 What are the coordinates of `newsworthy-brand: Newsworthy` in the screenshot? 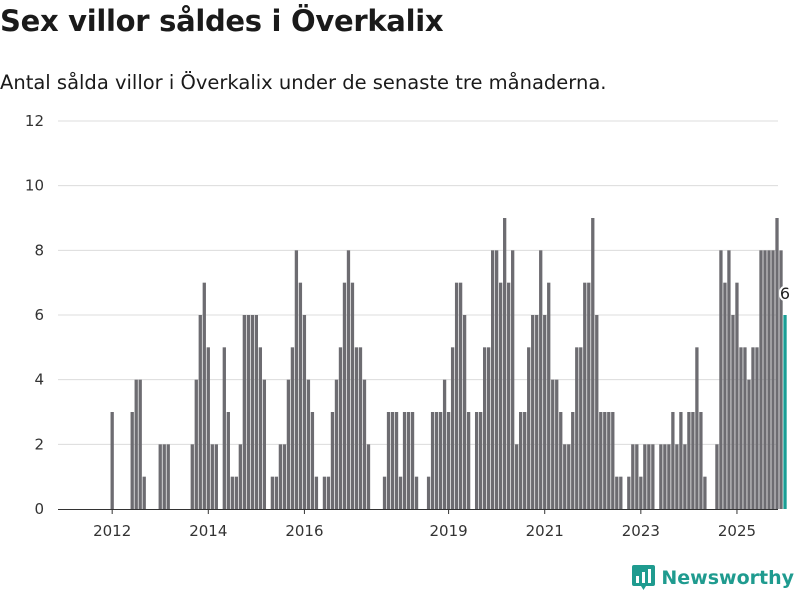 It's located at (713, 577).